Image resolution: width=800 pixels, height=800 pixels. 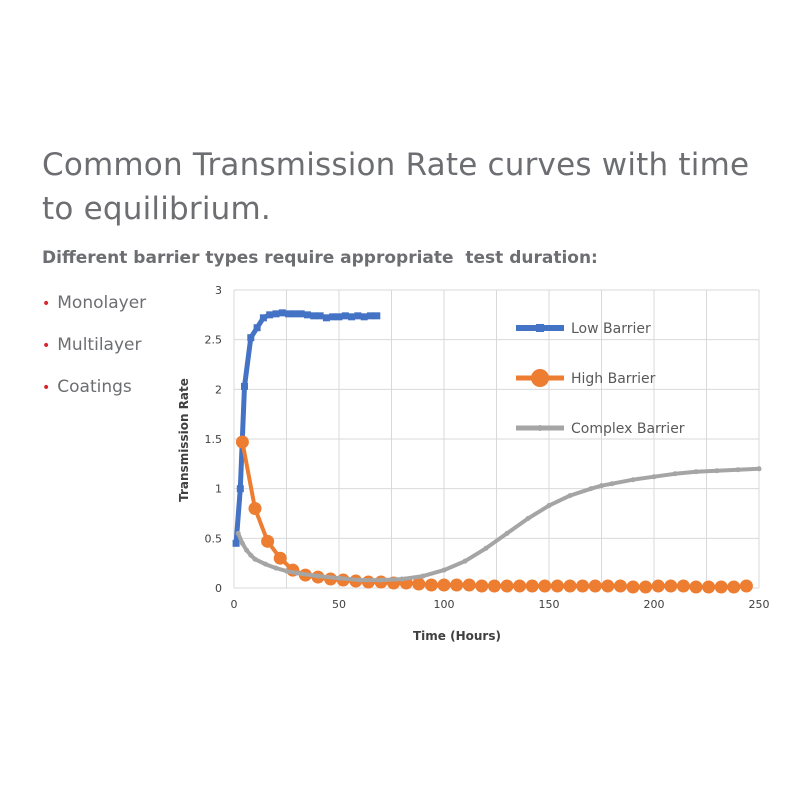 What do you see at coordinates (549, 604) in the screenshot?
I see `x-tick-label: 150` at bounding box center [549, 604].